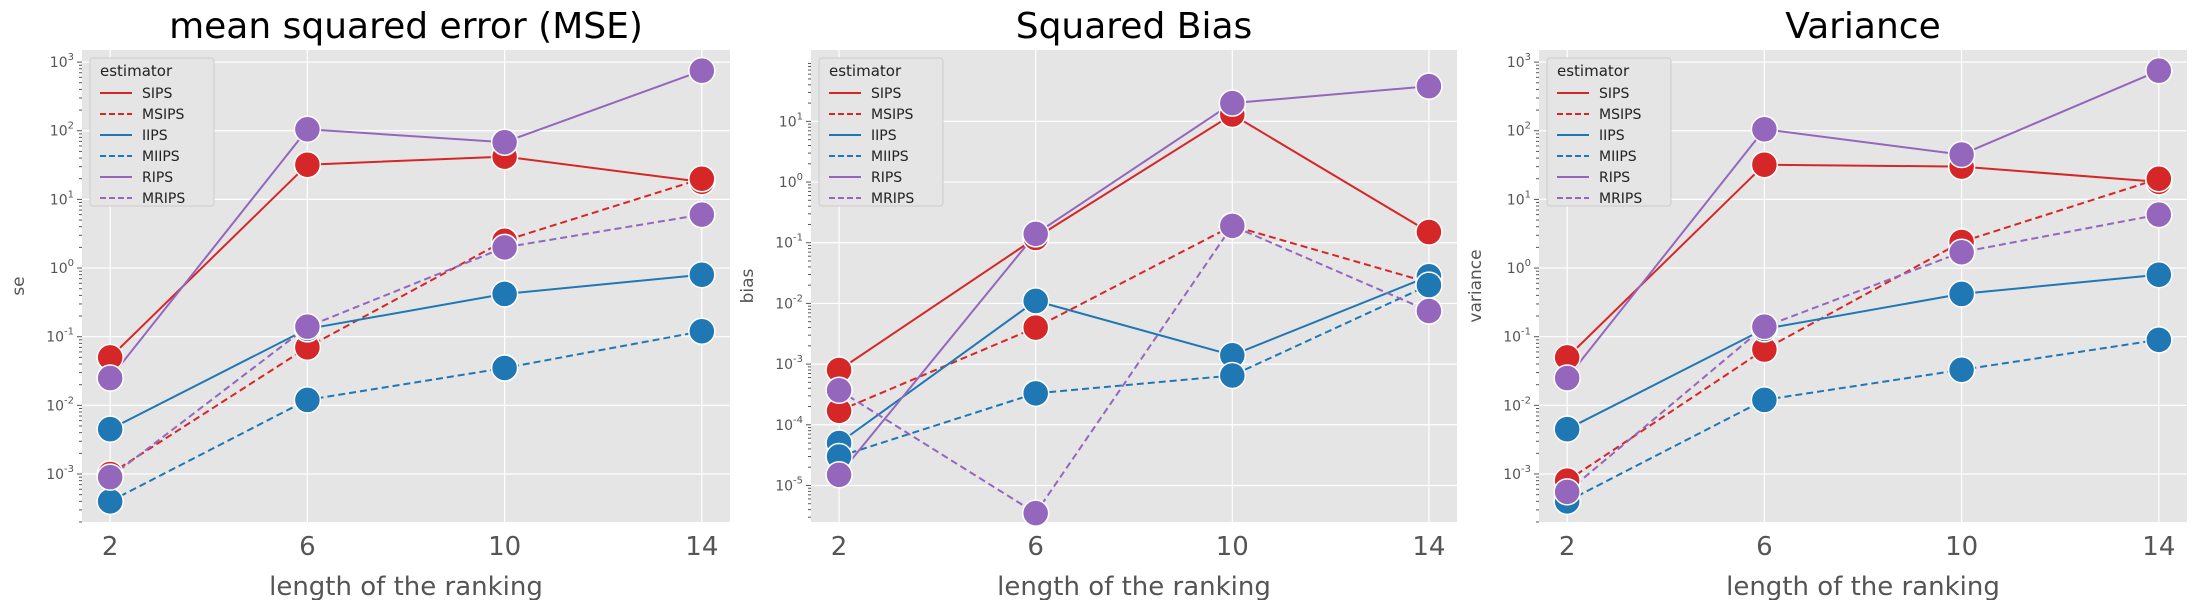  I want to click on chart2-ytick-label: 10⁻¹, so click(789, 242).